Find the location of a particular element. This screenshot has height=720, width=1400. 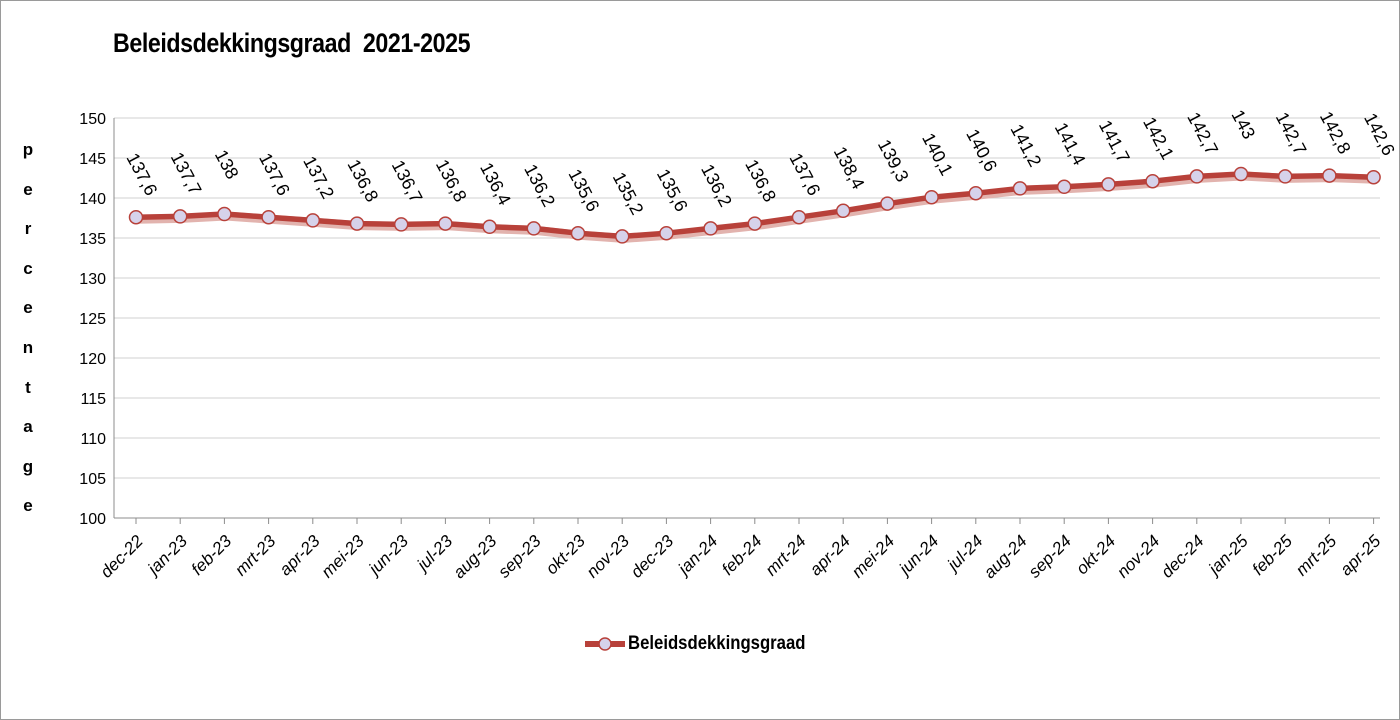

x-tick-label: jan-23 is located at coordinates (167, 555).